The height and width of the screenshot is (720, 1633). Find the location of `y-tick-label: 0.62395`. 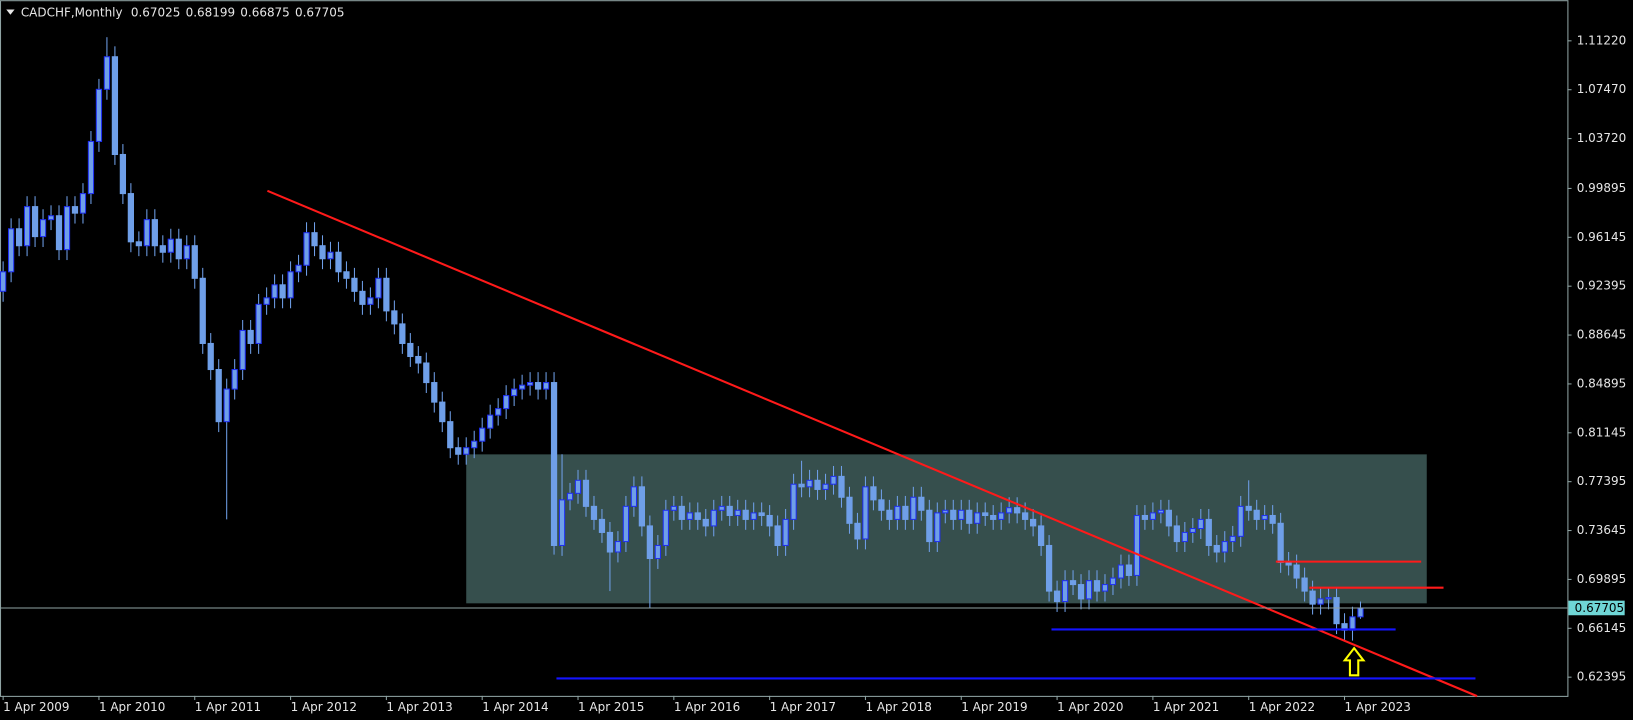

y-tick-label: 0.62395 is located at coordinates (1602, 677).